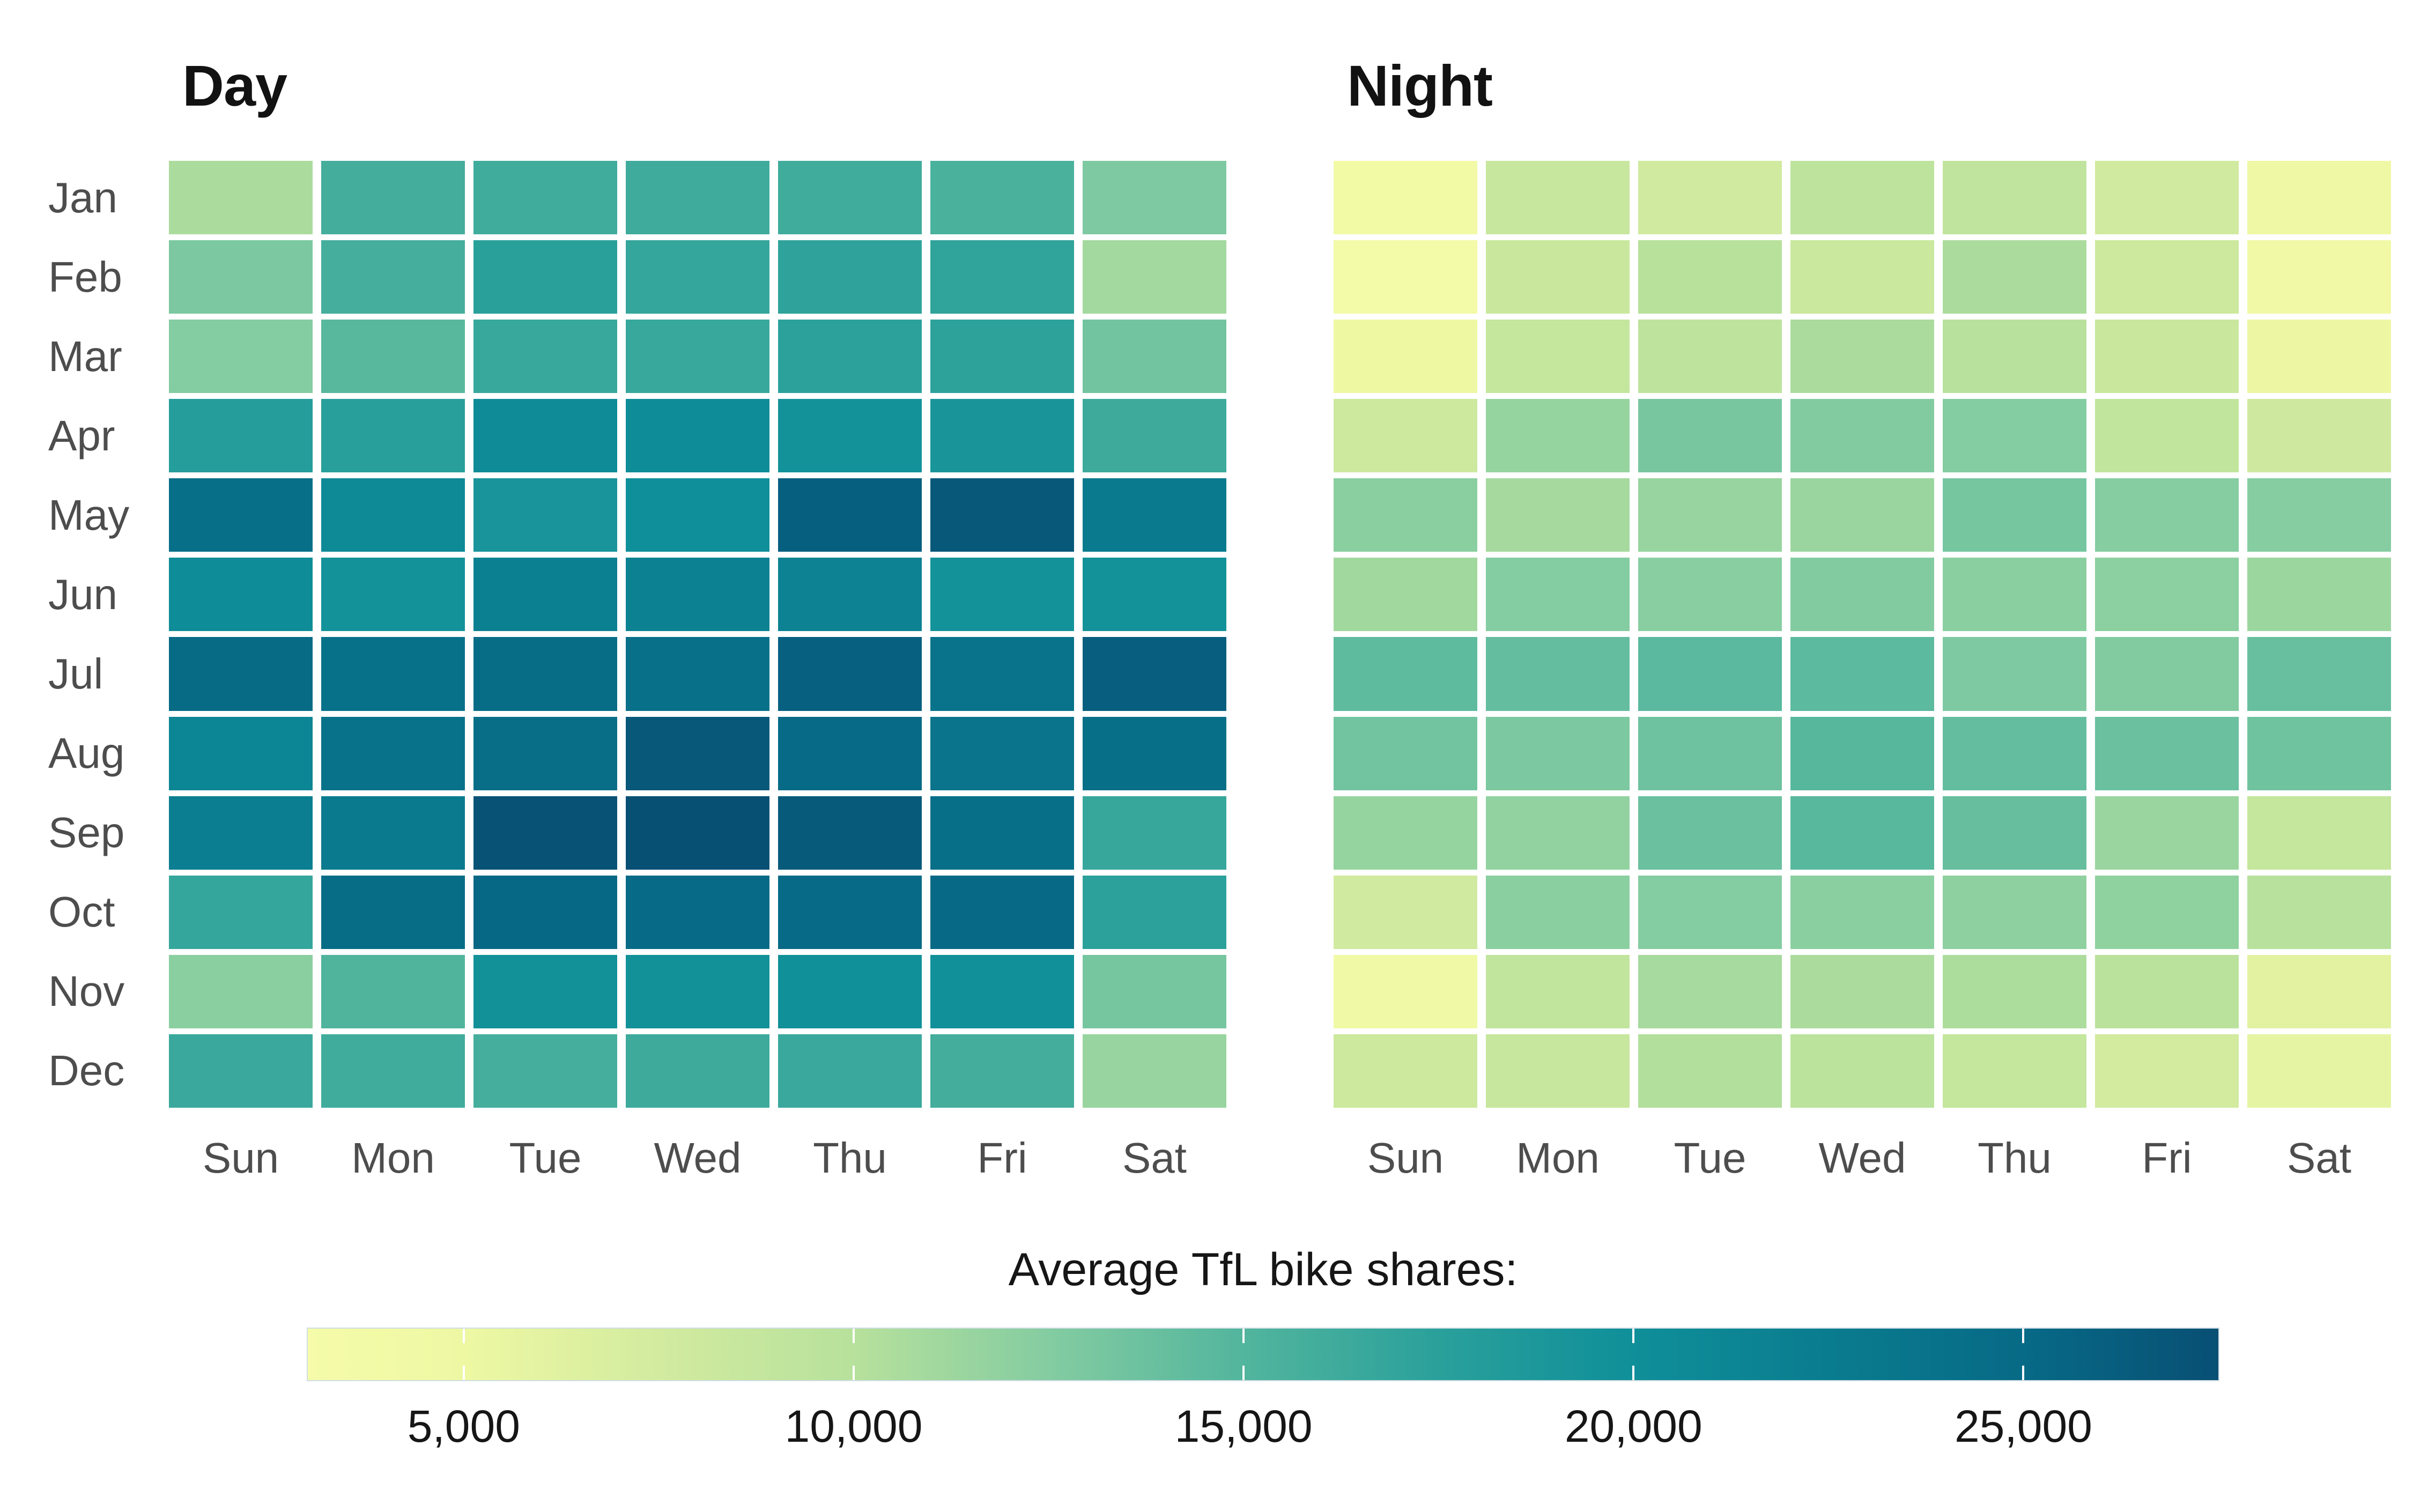  I want to click on month-label-feb: Feb, so click(85, 277).